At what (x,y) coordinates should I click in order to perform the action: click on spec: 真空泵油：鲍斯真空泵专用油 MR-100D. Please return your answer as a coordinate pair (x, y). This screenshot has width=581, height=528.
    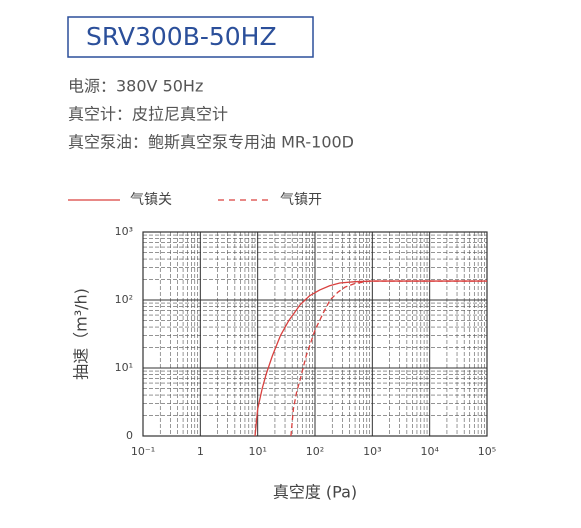
    Looking at the image, I should click on (211, 142).